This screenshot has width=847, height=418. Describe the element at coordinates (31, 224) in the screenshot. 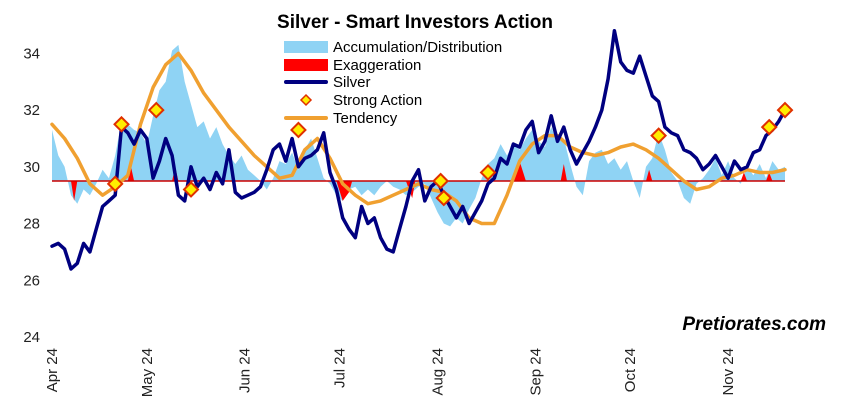

I see `y-tick-label-28: 28` at that location.